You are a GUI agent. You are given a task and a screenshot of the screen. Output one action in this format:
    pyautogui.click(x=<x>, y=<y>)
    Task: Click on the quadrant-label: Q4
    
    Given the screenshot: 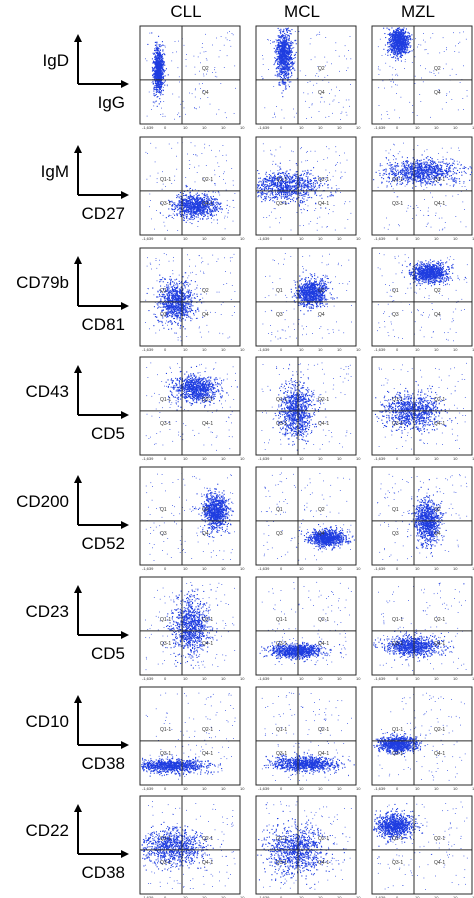 What is the action you would take?
    pyautogui.click(x=205, y=93)
    